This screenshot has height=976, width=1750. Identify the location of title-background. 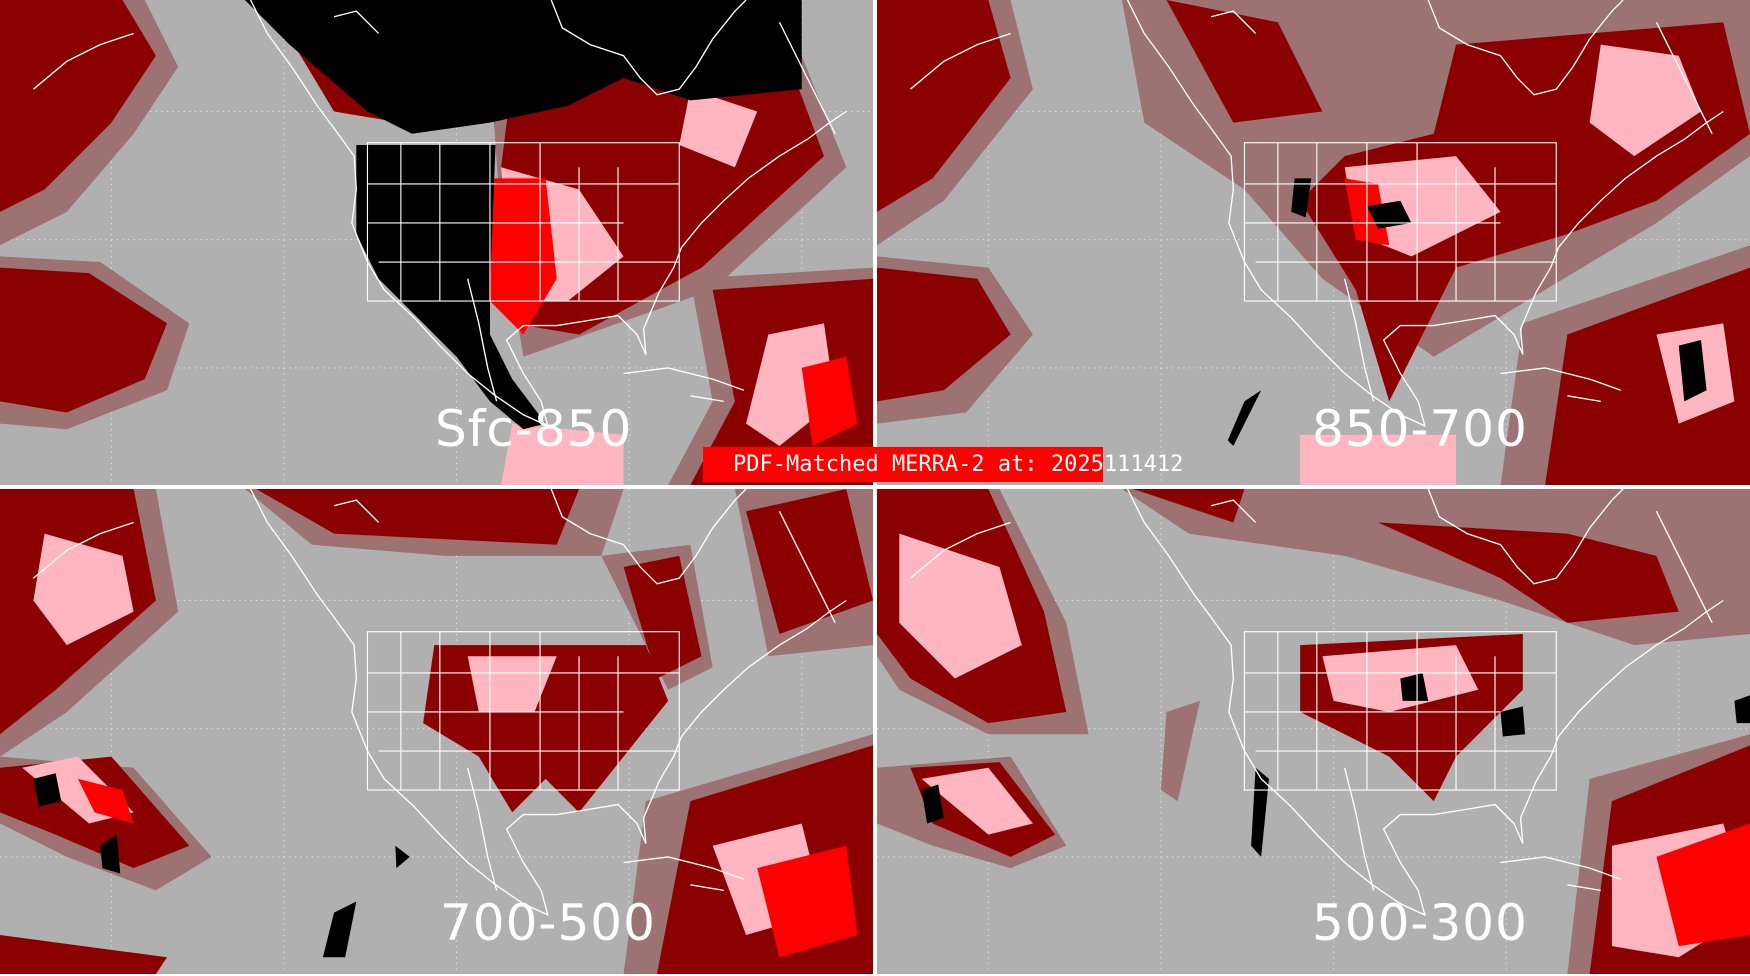
(903, 464).